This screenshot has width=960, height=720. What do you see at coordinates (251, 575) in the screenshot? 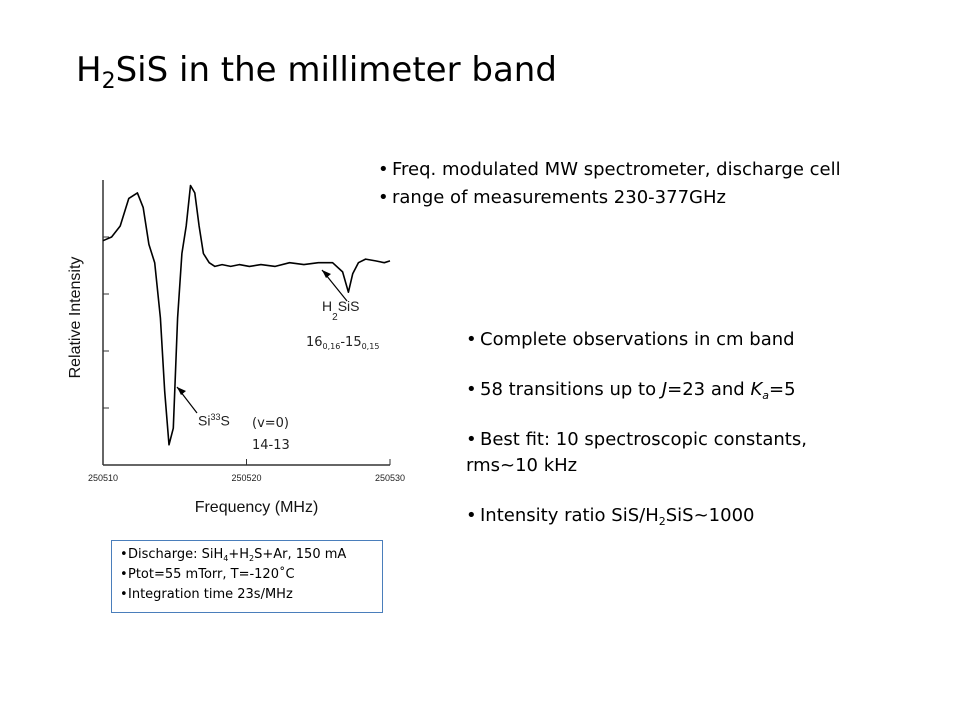
I see `condition-pressure: Ptot=55 mTorr, T=-120˚C` at bounding box center [251, 575].